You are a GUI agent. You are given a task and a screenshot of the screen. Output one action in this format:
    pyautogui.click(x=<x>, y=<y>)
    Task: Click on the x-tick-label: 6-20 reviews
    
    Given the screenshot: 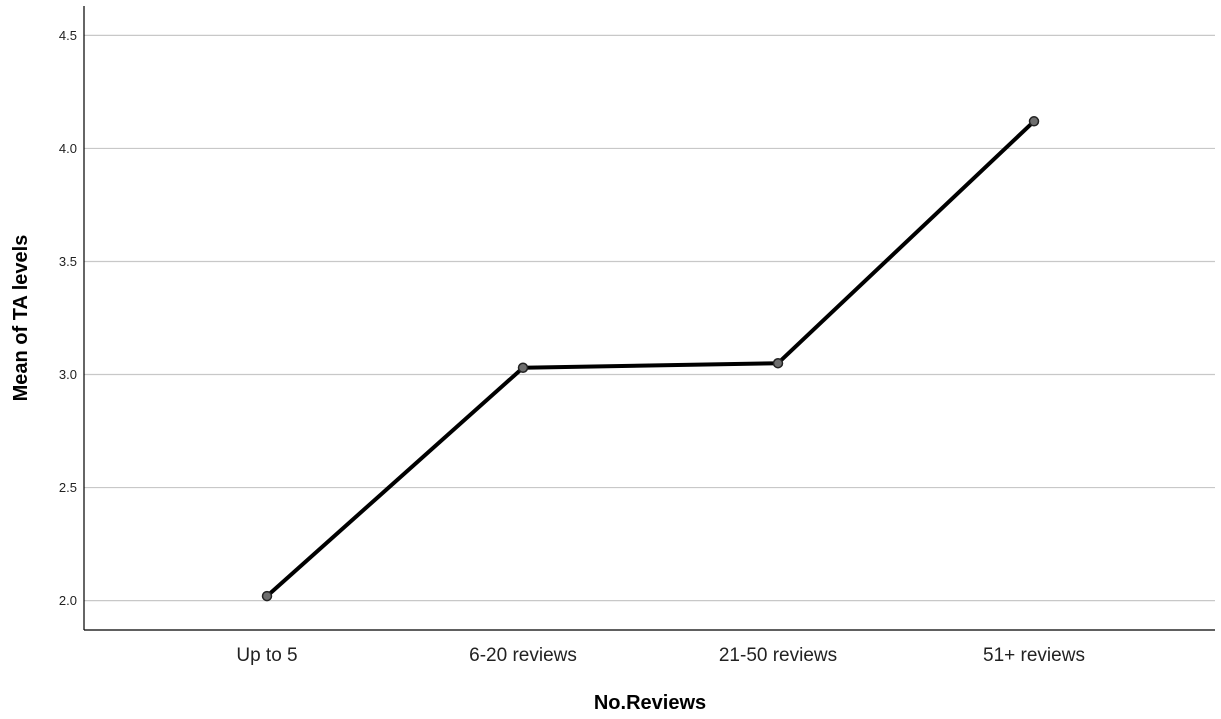 What is the action you would take?
    pyautogui.click(x=523, y=655)
    